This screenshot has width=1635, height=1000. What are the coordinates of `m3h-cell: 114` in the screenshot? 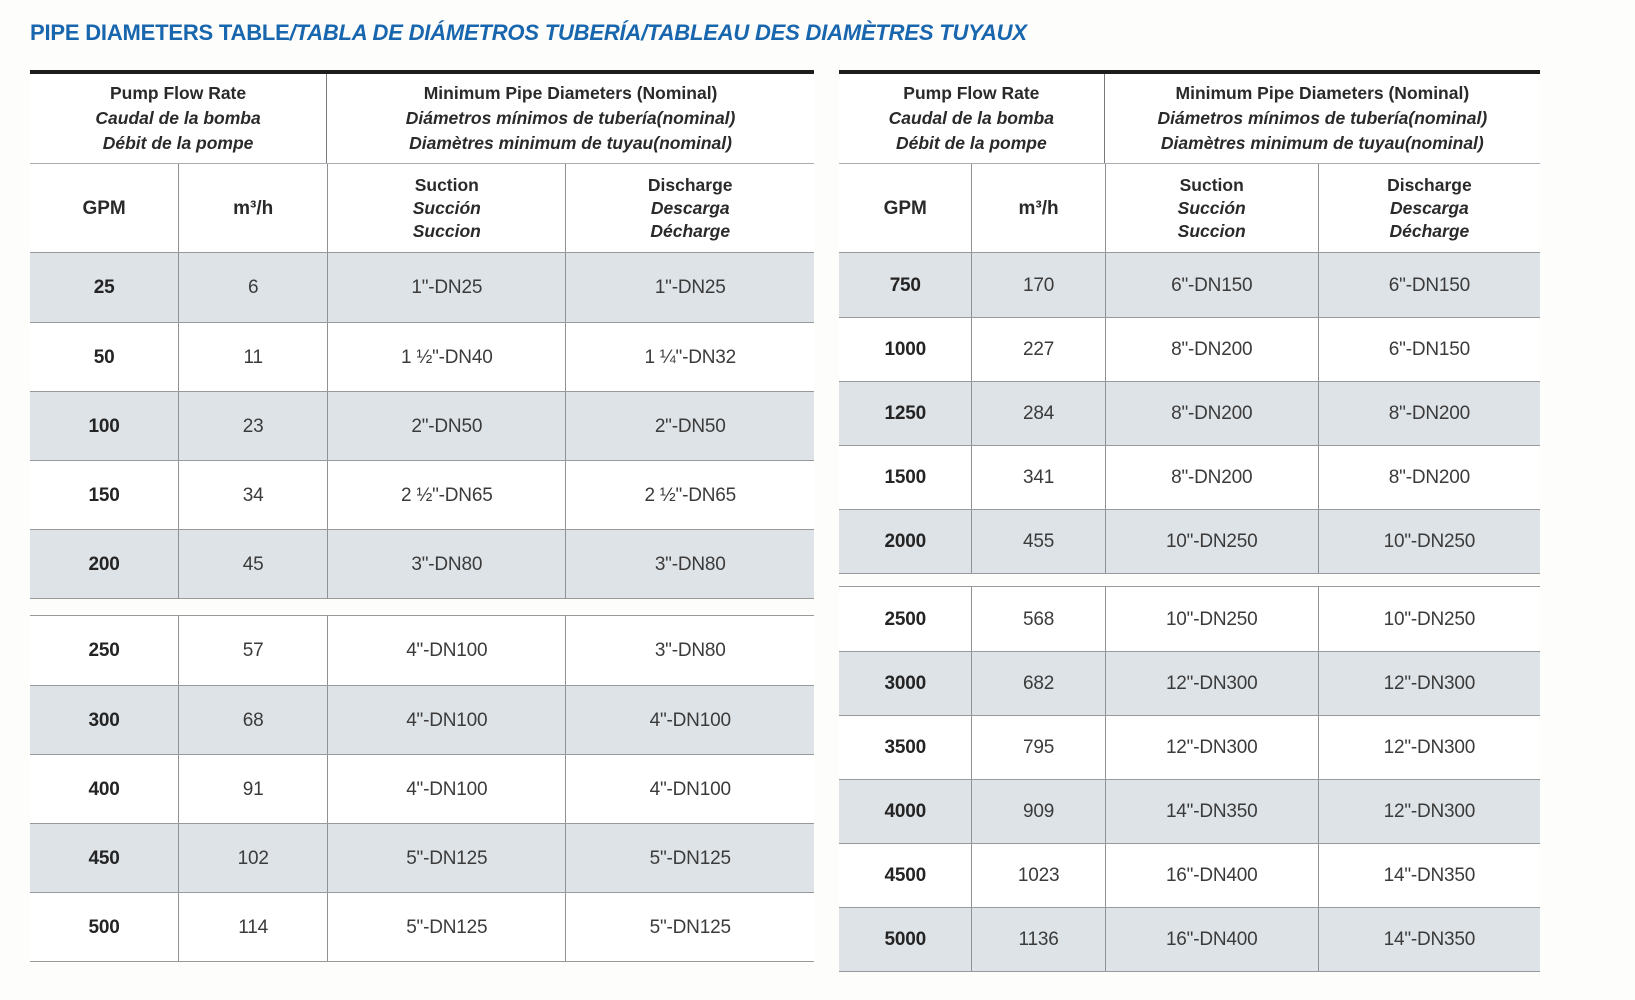 It's located at (252, 927).